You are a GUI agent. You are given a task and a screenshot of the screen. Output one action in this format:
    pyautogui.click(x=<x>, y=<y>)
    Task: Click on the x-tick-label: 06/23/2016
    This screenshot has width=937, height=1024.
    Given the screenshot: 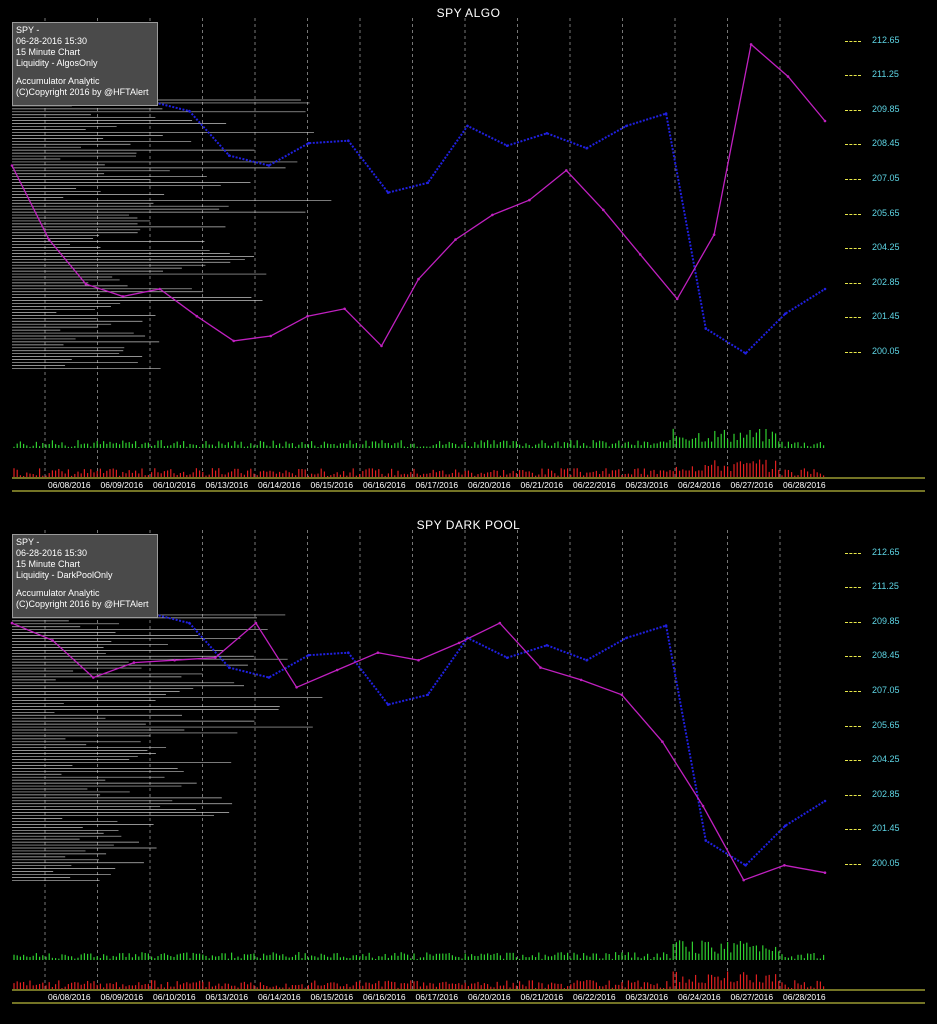 What is the action you would take?
    pyautogui.click(x=647, y=997)
    